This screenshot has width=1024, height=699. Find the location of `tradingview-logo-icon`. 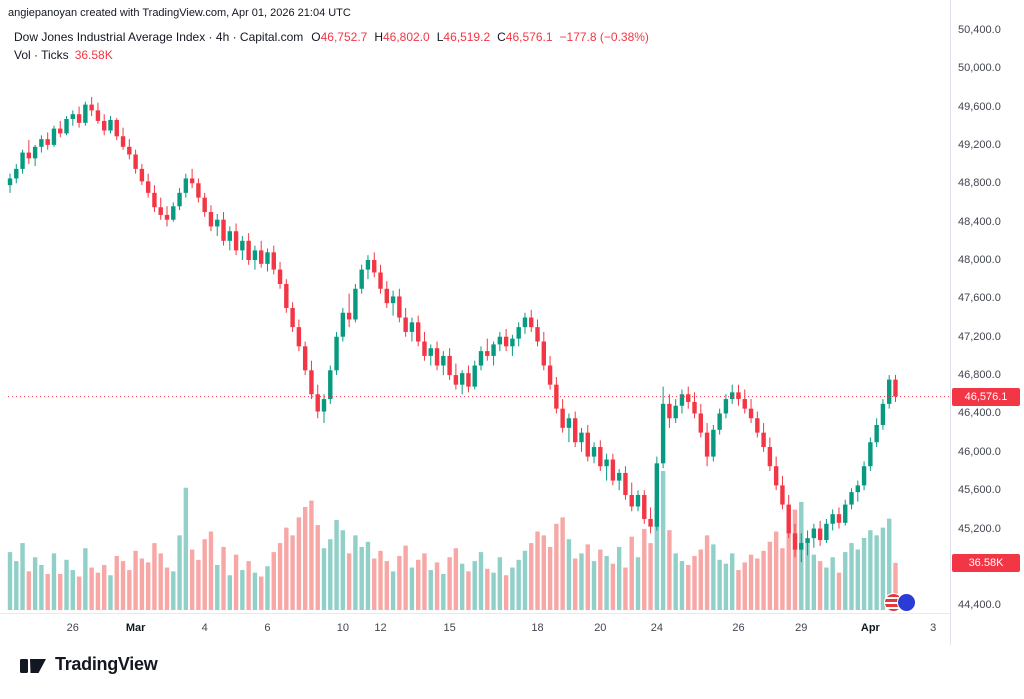

tradingview-logo-icon is located at coordinates (33, 664).